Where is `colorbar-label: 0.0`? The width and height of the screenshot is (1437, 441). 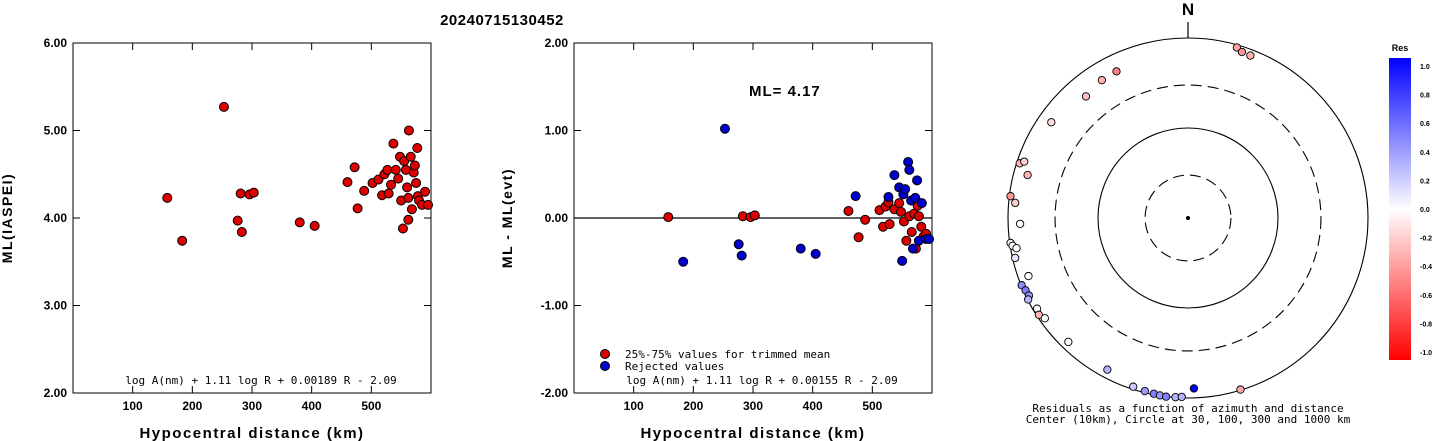 colorbar-label: 0.0 is located at coordinates (1425, 210).